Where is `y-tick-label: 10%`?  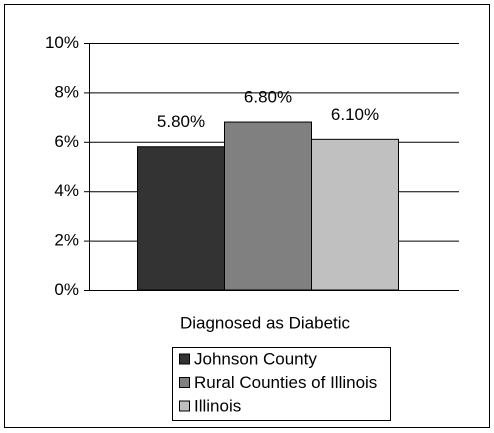 y-tick-label: 10% is located at coordinates (62, 42).